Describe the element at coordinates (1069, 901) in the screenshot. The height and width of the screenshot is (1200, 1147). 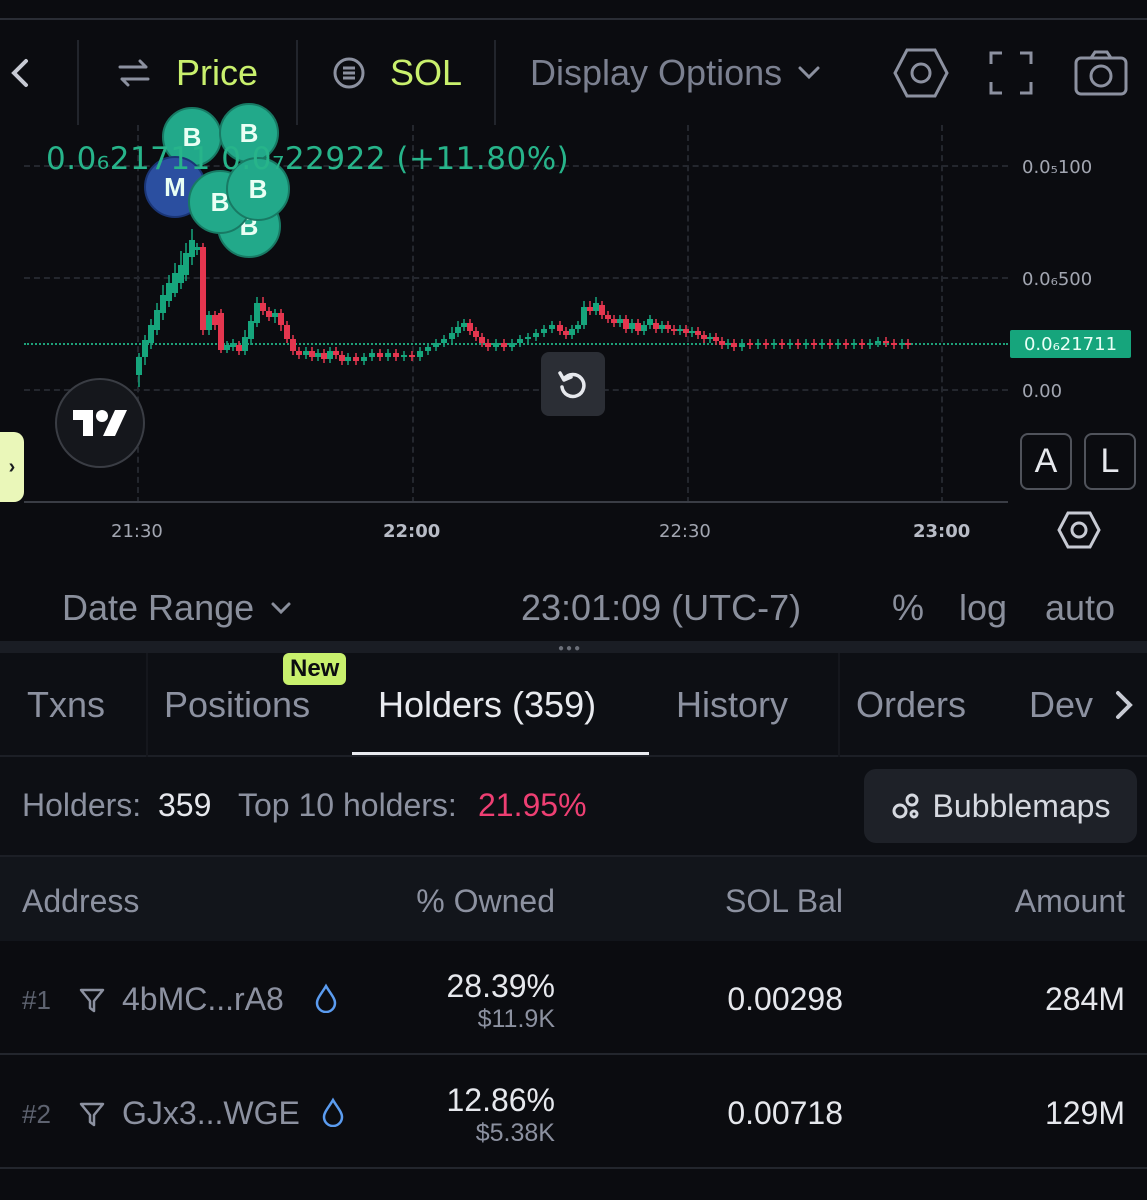
I see `column-header-amount: Amount` at that location.